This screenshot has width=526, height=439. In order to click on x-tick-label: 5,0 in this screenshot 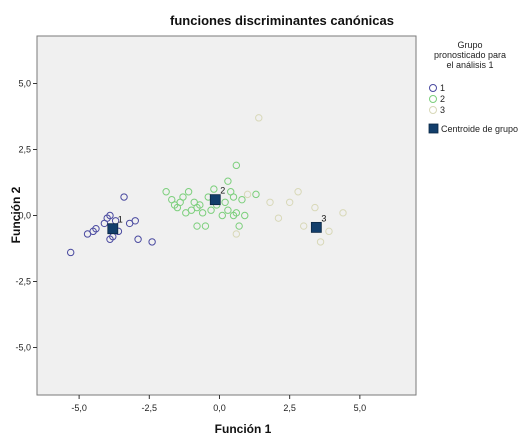, I will do `click(360, 408)`.